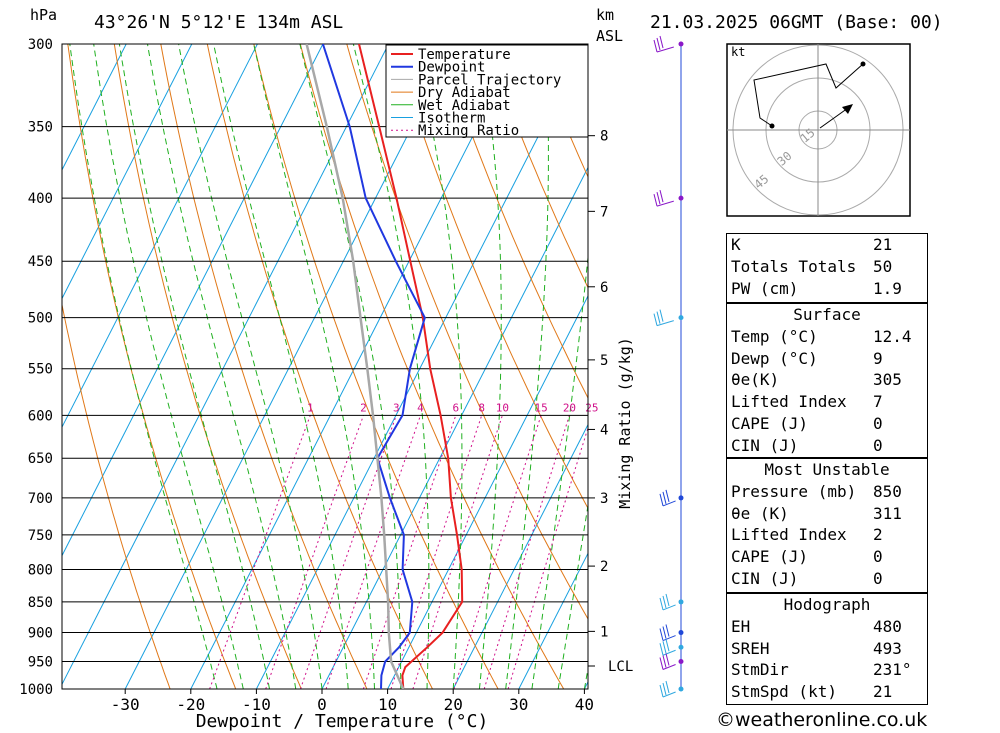 Image resolution: width=1000 pixels, height=733 pixels. Describe the element at coordinates (668, 366) in the screenshot. I see `wind-profile` at that location.